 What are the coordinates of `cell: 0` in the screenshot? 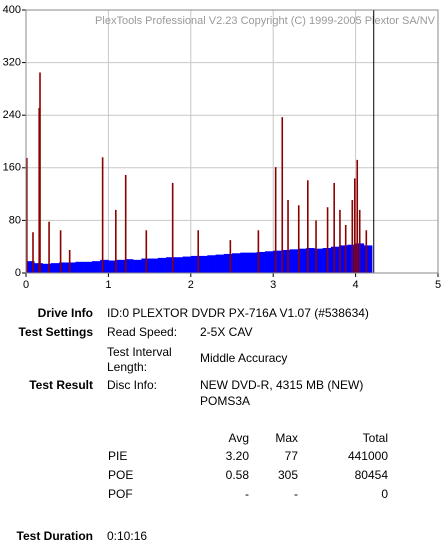 It's located at (384, 494).